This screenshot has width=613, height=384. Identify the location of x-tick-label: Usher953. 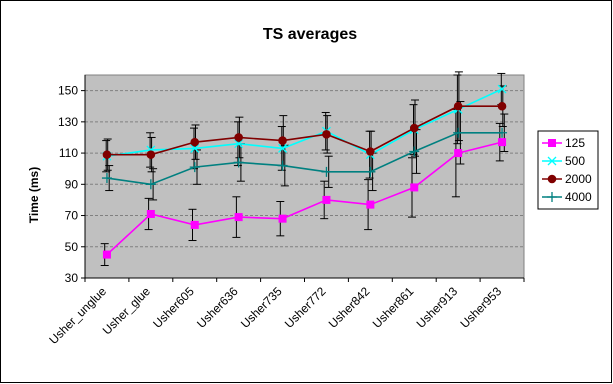
(480, 307).